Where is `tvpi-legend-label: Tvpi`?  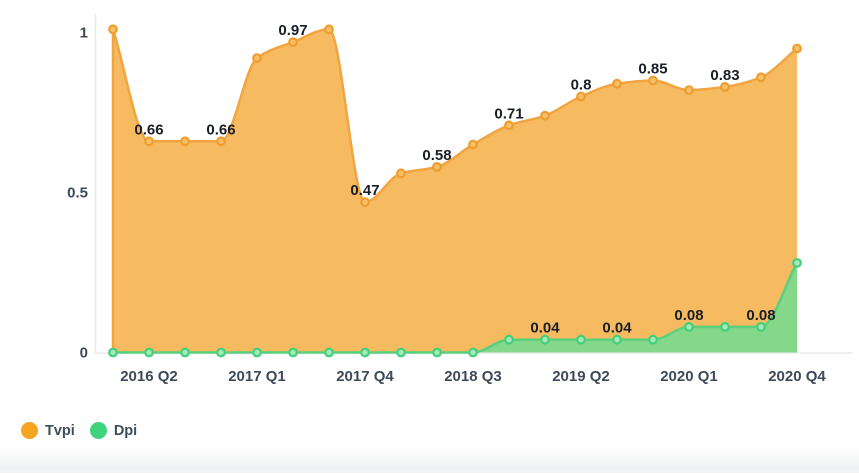 tvpi-legend-label: Tvpi is located at coordinates (60, 430).